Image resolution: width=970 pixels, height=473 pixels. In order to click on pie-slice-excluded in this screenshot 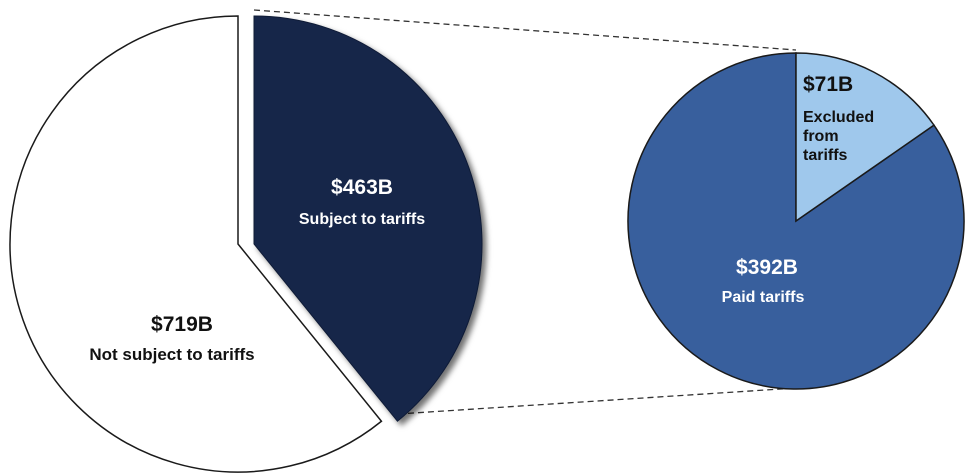, I will do `click(865, 137)`.